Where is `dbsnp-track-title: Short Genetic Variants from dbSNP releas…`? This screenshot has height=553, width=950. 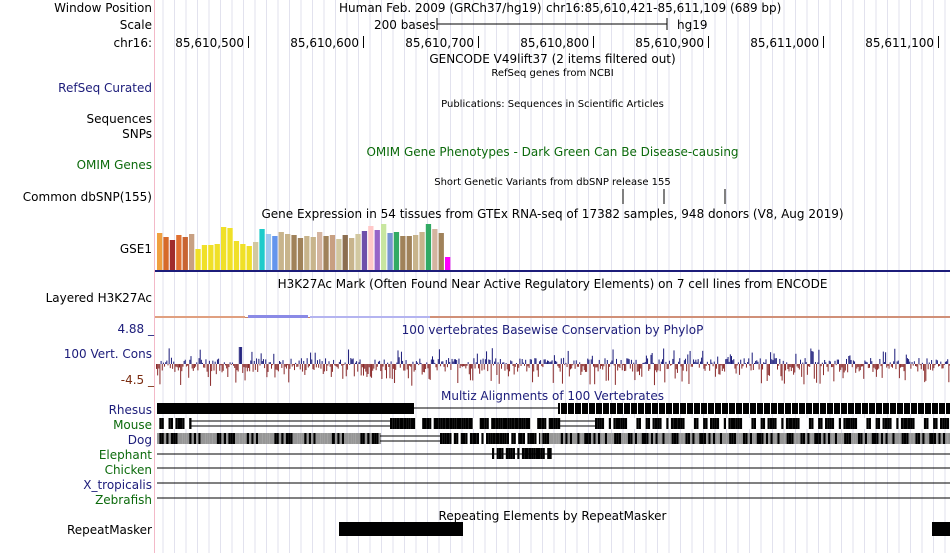 dbsnp-track-title: Short Genetic Variants from dbSNP releas… is located at coordinates (552, 182).